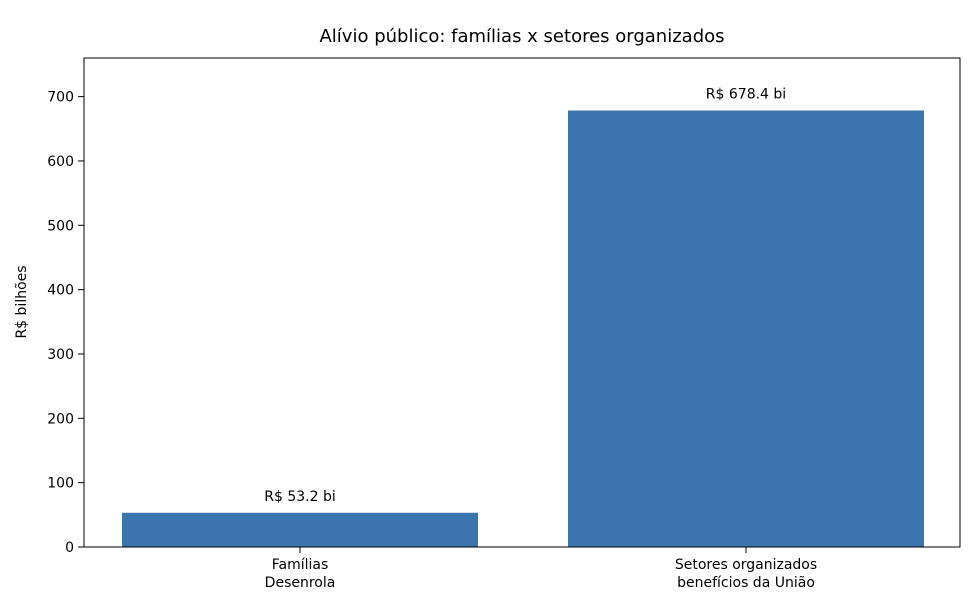 The height and width of the screenshot is (606, 980). Describe the element at coordinates (746, 95) in the screenshot. I see `data-label-1: R$ 678.4 bi` at that location.